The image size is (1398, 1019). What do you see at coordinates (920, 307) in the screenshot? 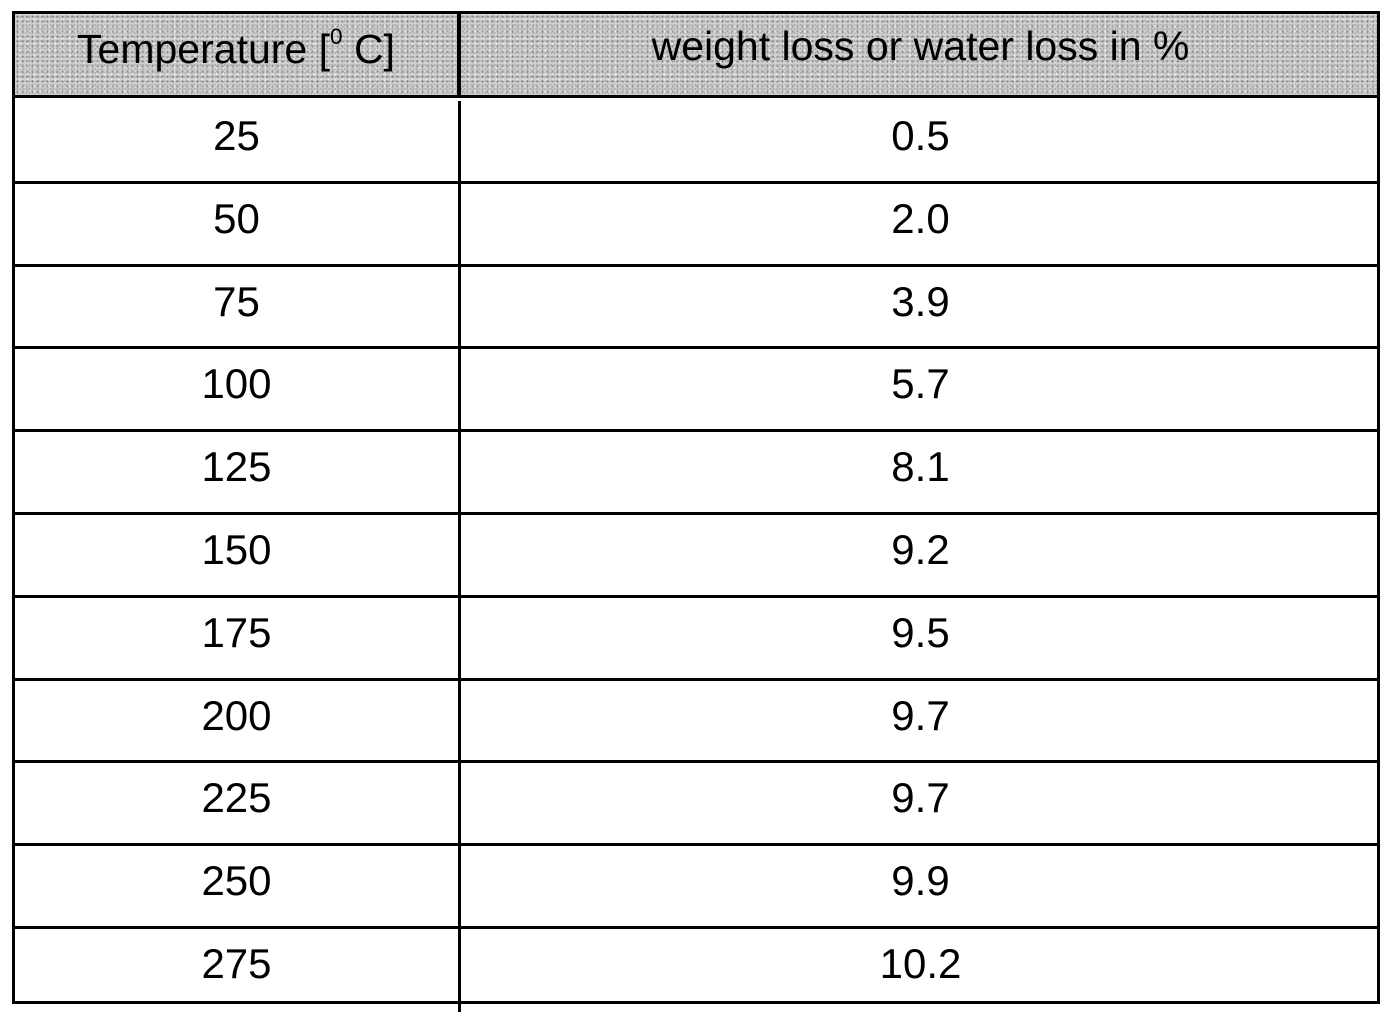
I see `loss-cell: 3.9` at bounding box center [920, 307].